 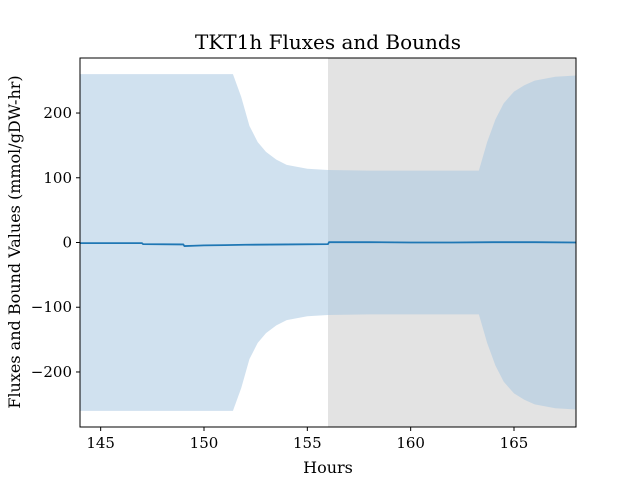 What do you see at coordinates (514, 443) in the screenshot?
I see `x-tick-label: 165` at bounding box center [514, 443].